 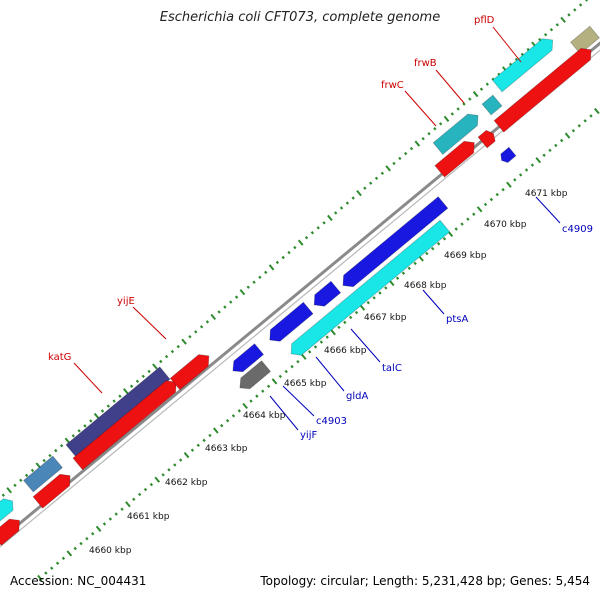 I want to click on gene-frwb, so click(x=492, y=105).